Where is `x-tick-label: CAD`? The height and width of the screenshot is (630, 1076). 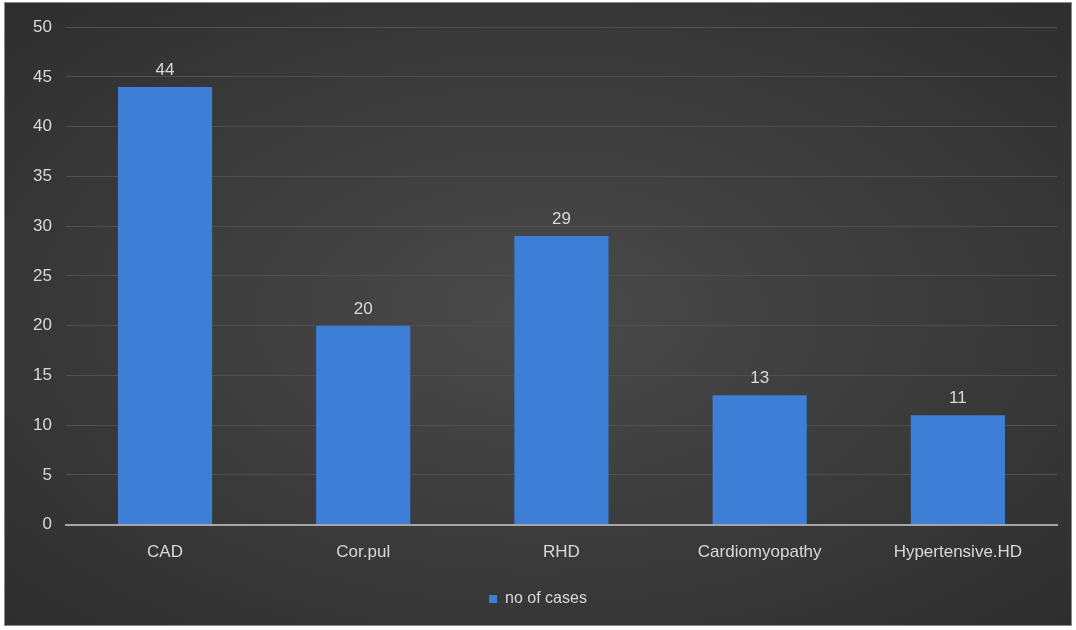 x-tick-label: CAD is located at coordinates (165, 552).